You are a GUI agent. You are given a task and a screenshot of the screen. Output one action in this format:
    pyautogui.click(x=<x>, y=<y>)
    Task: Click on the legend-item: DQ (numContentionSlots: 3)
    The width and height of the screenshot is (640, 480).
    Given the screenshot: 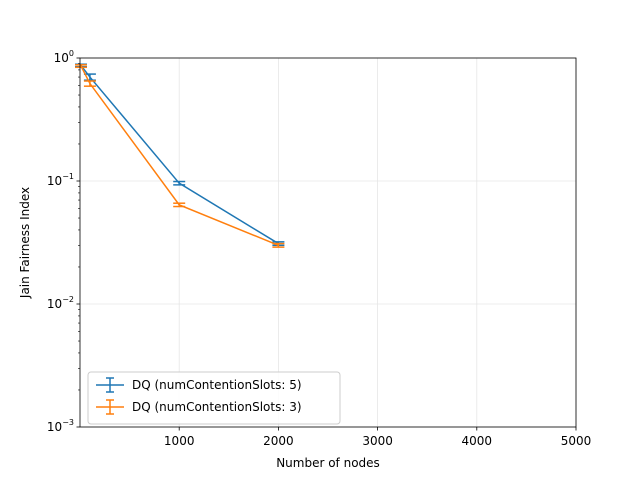 What is the action you would take?
    pyautogui.click(x=199, y=407)
    